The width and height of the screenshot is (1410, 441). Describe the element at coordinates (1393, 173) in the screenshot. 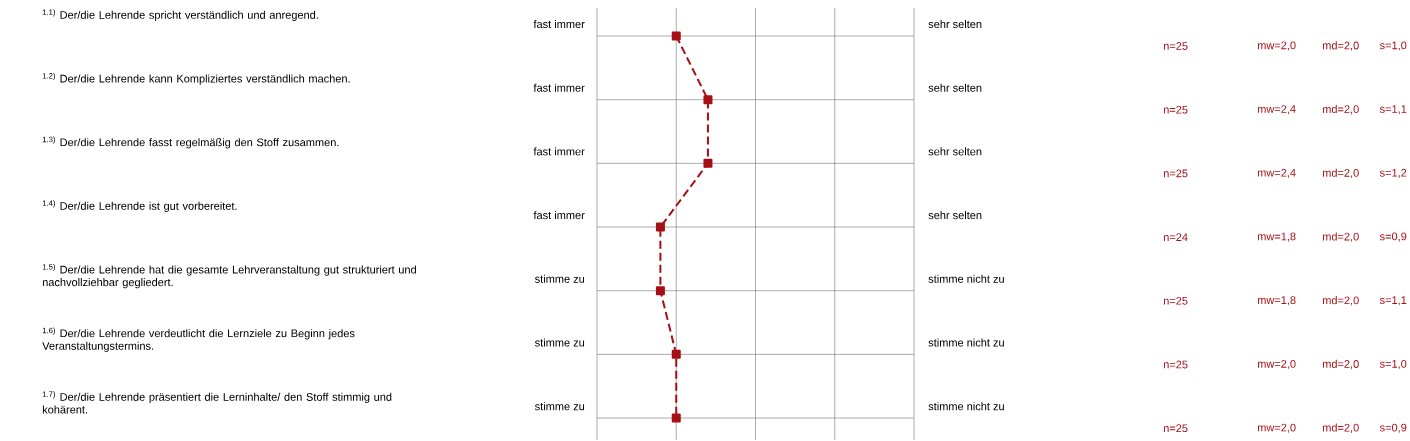

I see `text: s=1,2` at that location.